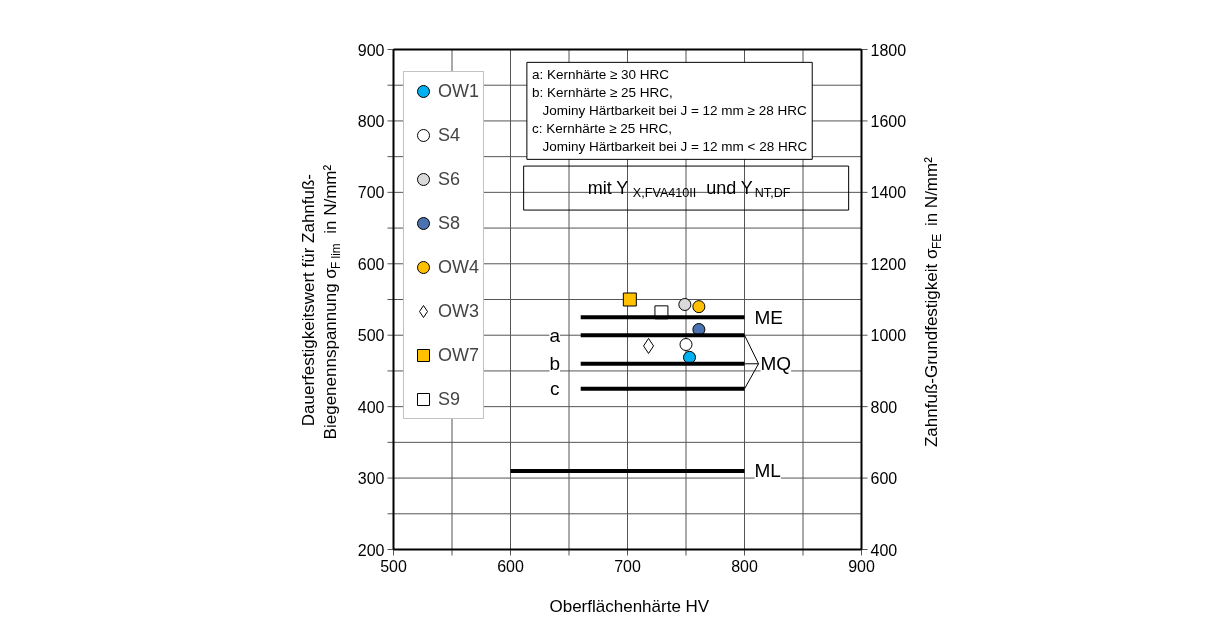 The height and width of the screenshot is (628, 1212). I want to click on series-label: a, so click(555, 335).